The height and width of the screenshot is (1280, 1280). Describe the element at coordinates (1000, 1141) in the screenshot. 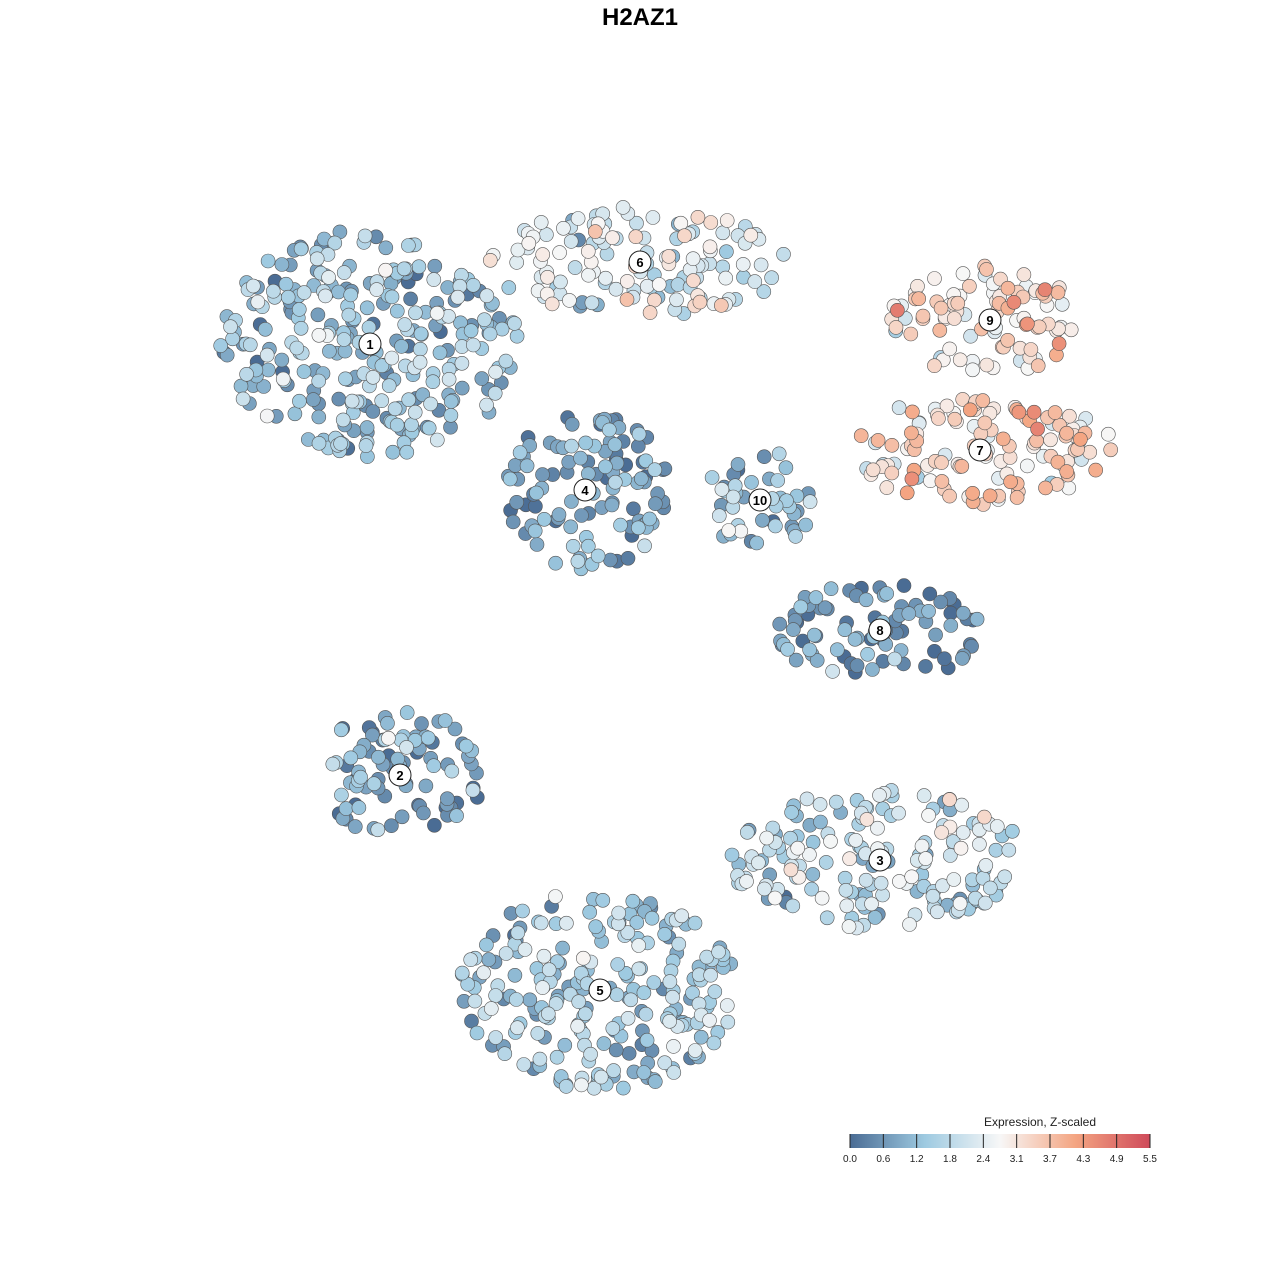

I see `legend-colorbar` at that location.